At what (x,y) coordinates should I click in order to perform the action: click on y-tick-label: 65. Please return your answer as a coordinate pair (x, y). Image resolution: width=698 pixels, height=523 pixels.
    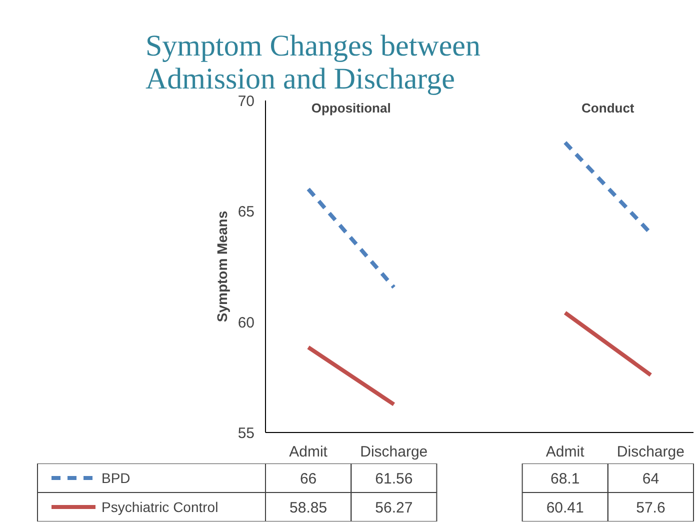
    Looking at the image, I should click on (246, 212).